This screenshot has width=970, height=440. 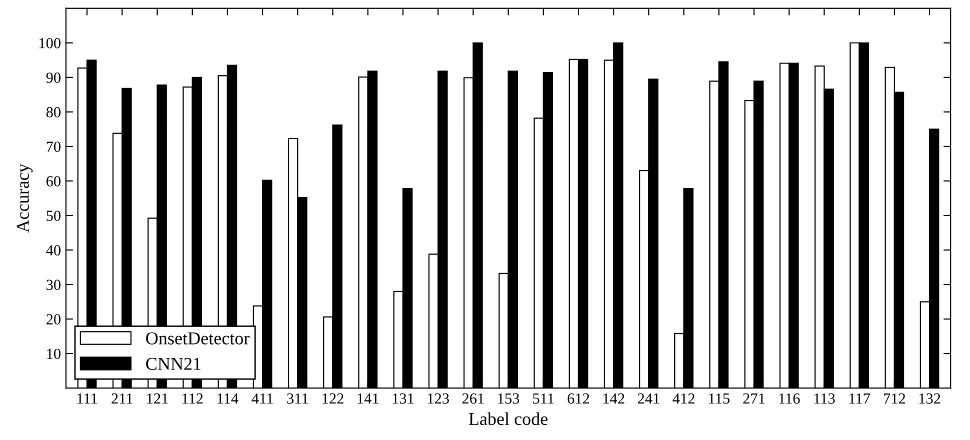 What do you see at coordinates (228, 398) in the screenshot?
I see `x-tick-label: 114` at bounding box center [228, 398].